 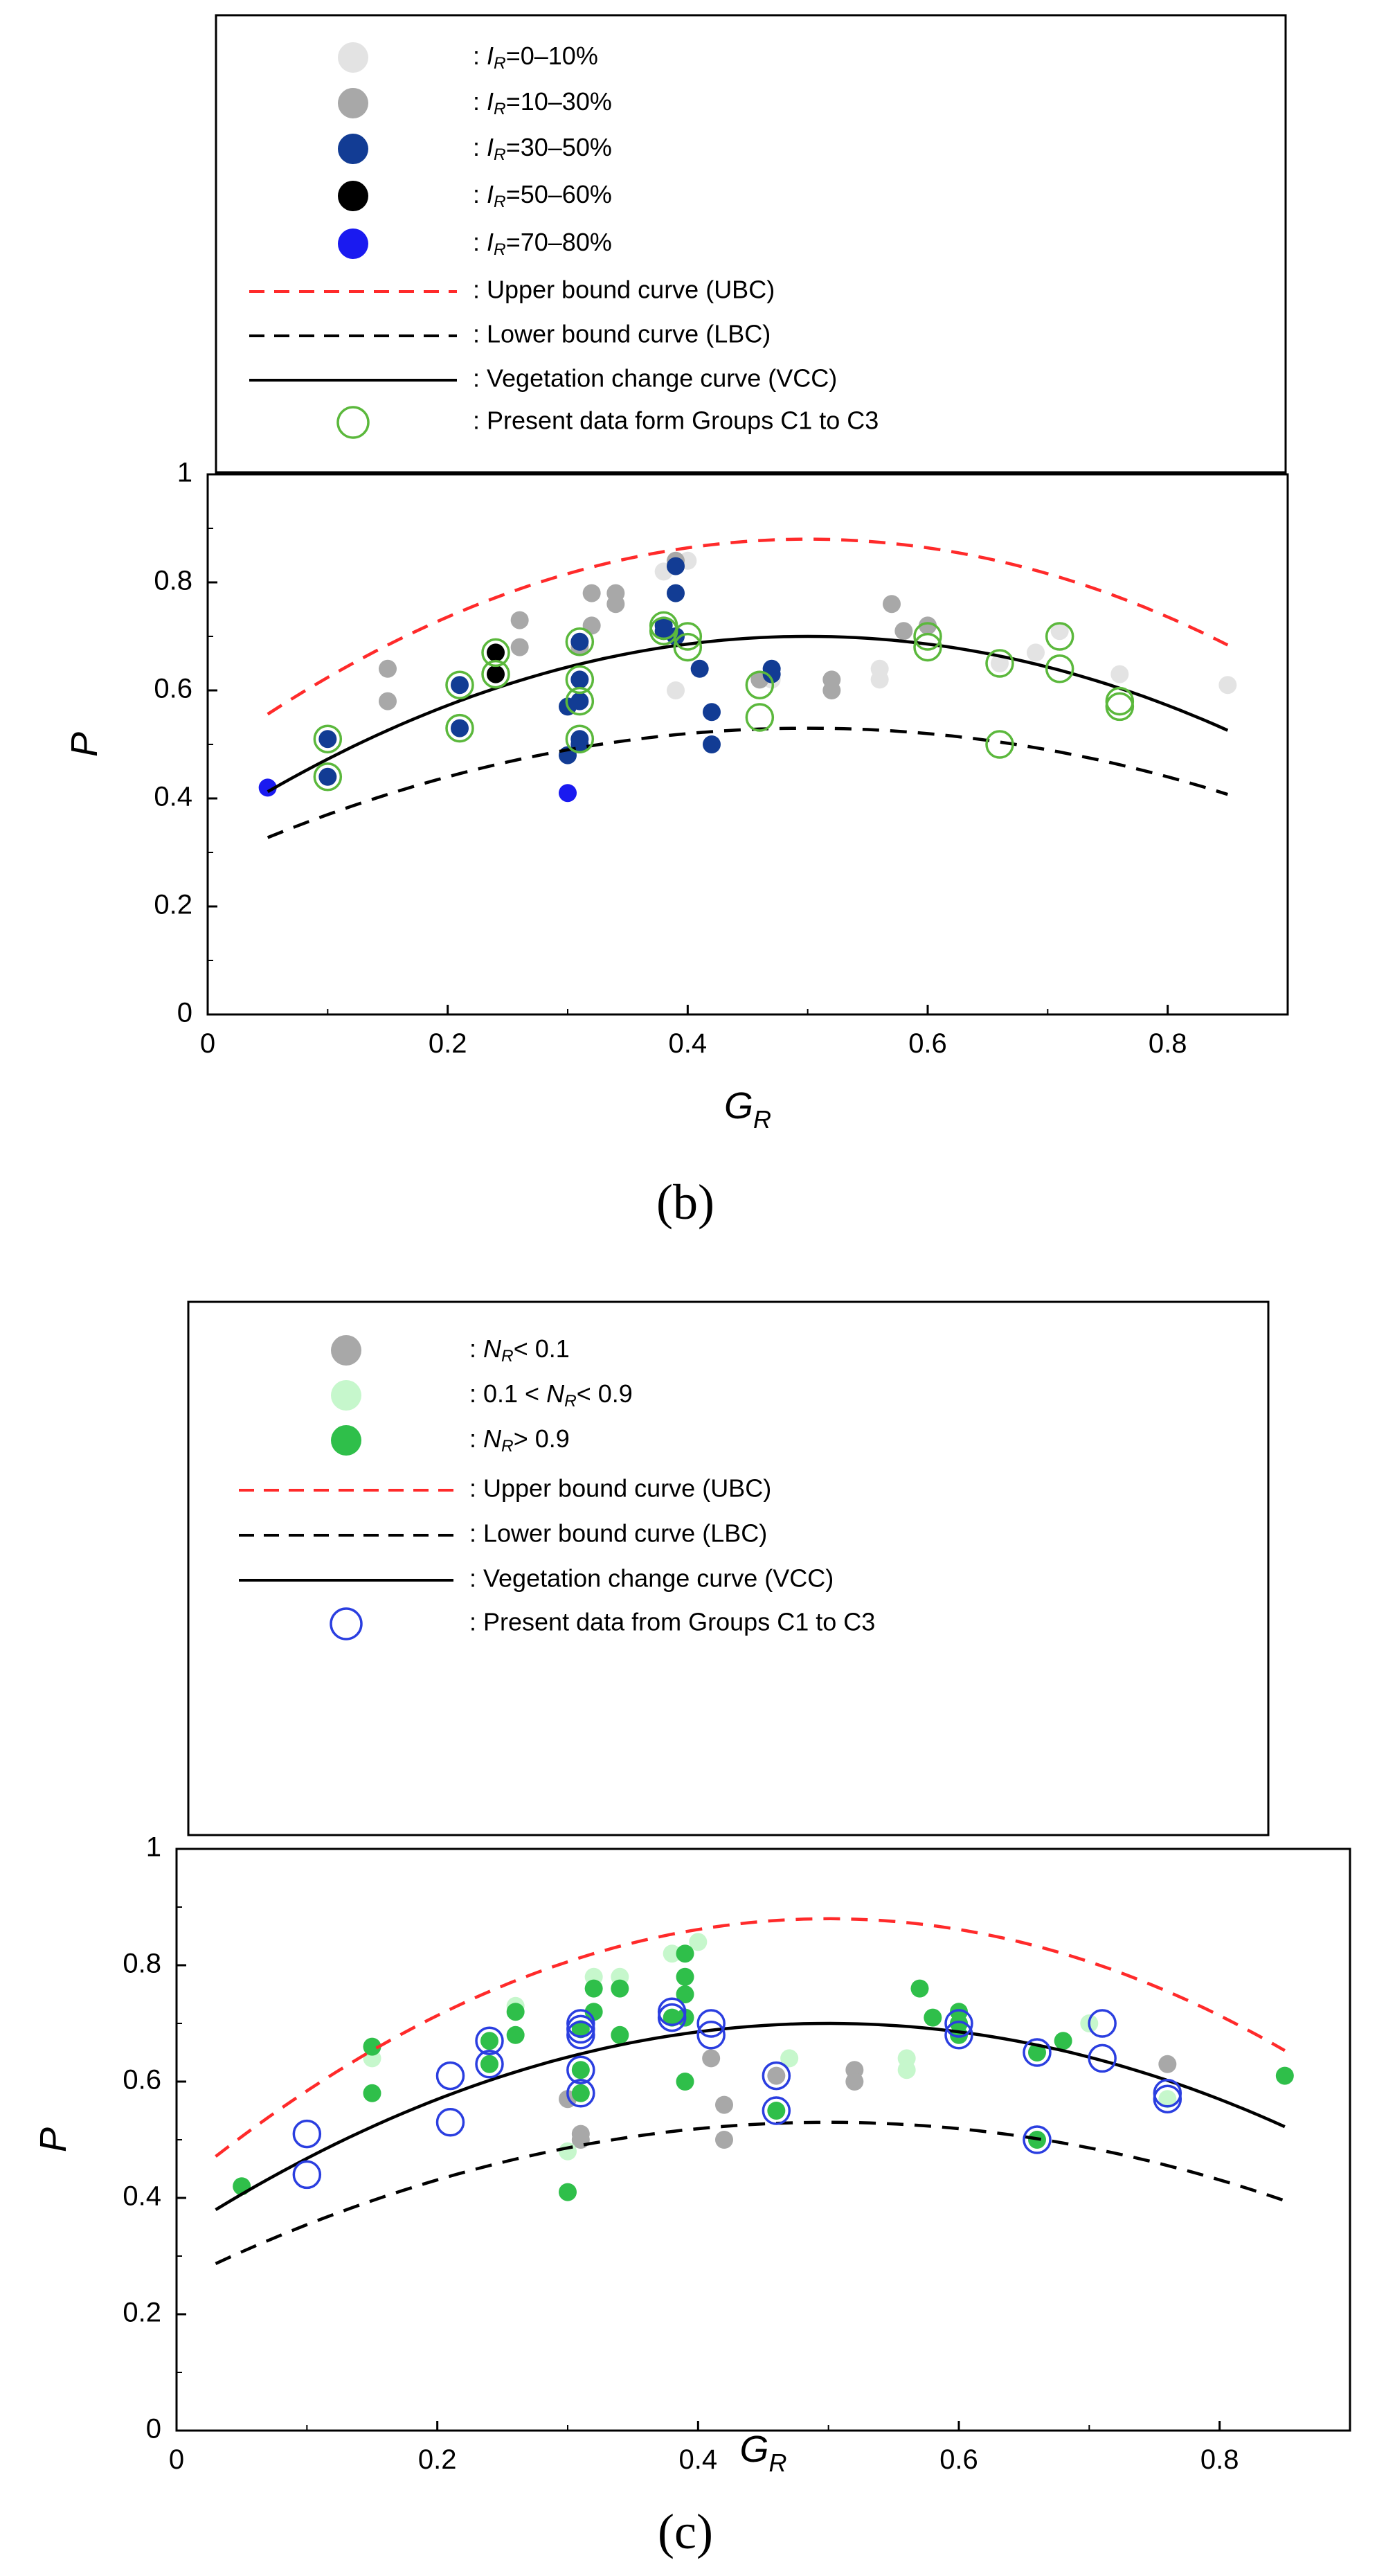 I want to click on legend-label: : Present data form Groups C1 to C3, so click(x=676, y=421).